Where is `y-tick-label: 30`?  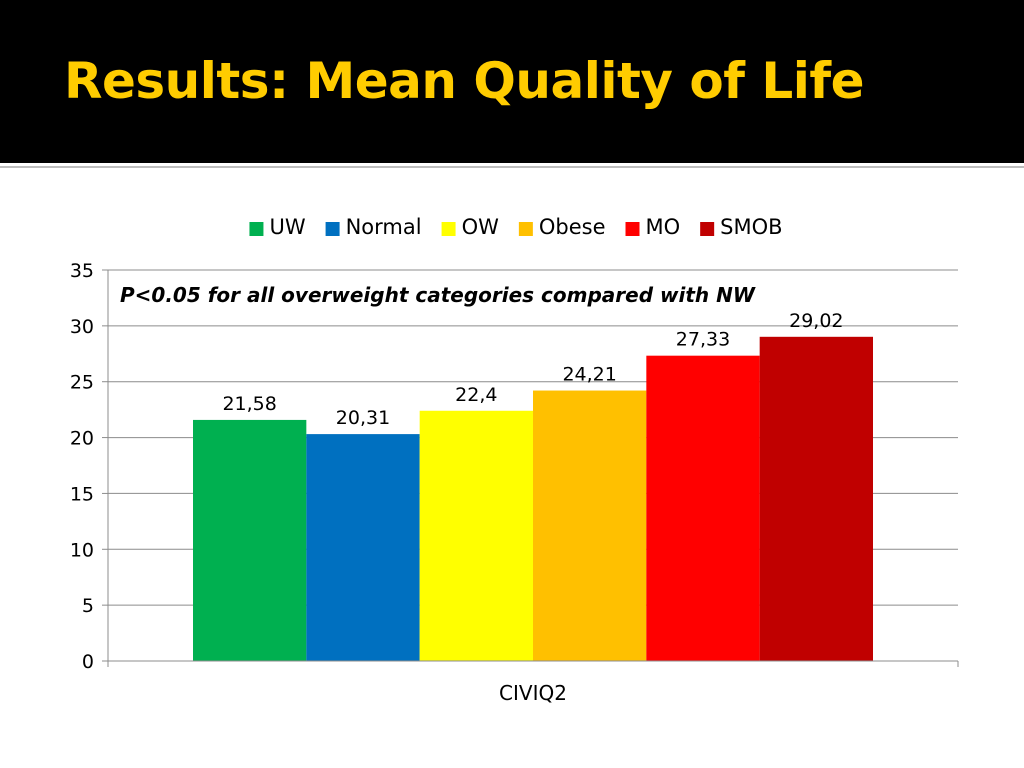
y-tick-label: 30 is located at coordinates (82, 327).